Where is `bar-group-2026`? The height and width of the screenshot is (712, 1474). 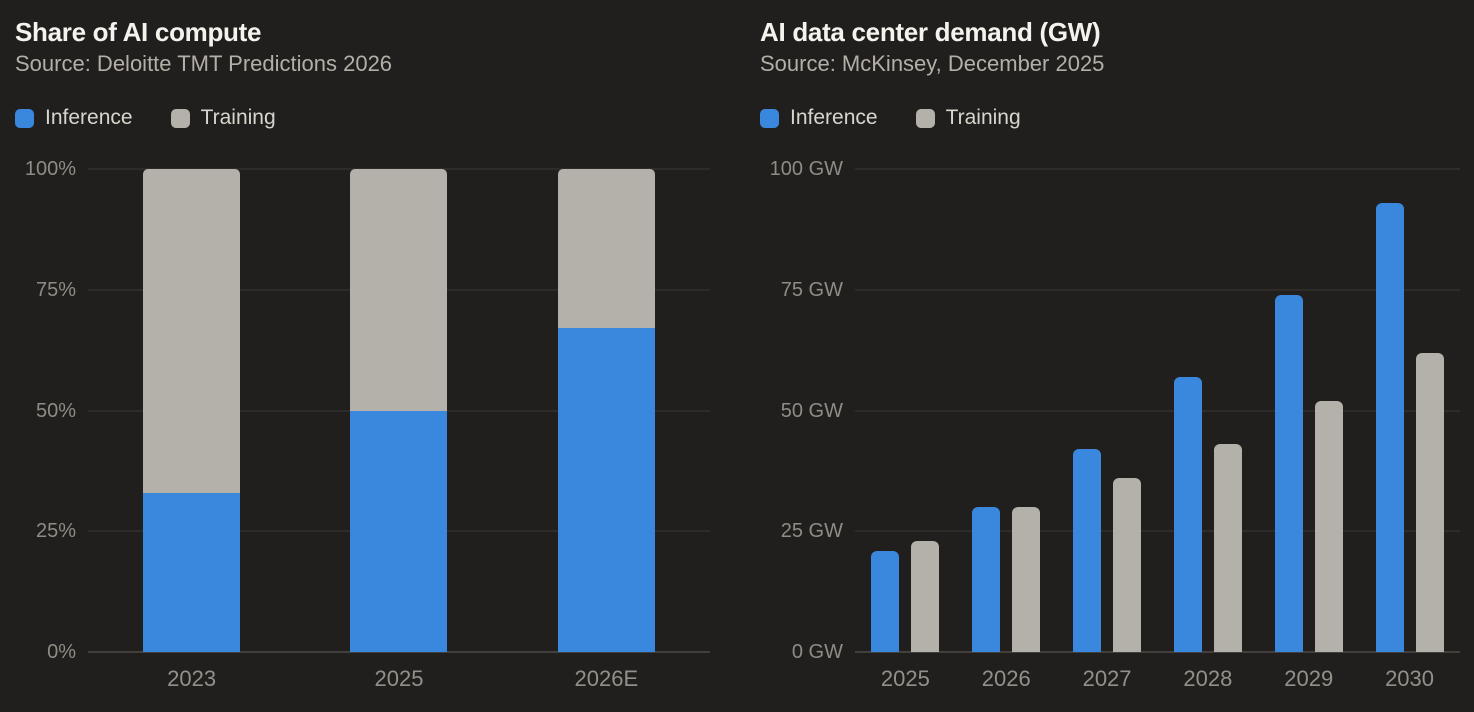 bar-group-2026 is located at coordinates (1006, 410).